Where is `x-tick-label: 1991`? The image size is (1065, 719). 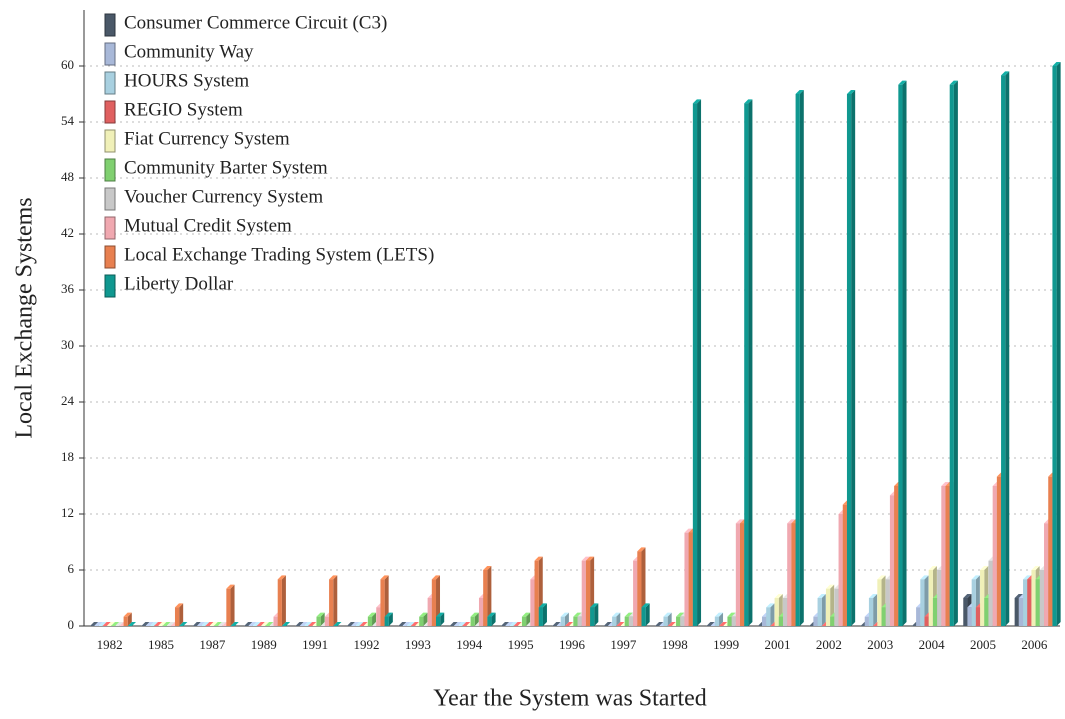
x-tick-label: 1991 is located at coordinates (315, 644).